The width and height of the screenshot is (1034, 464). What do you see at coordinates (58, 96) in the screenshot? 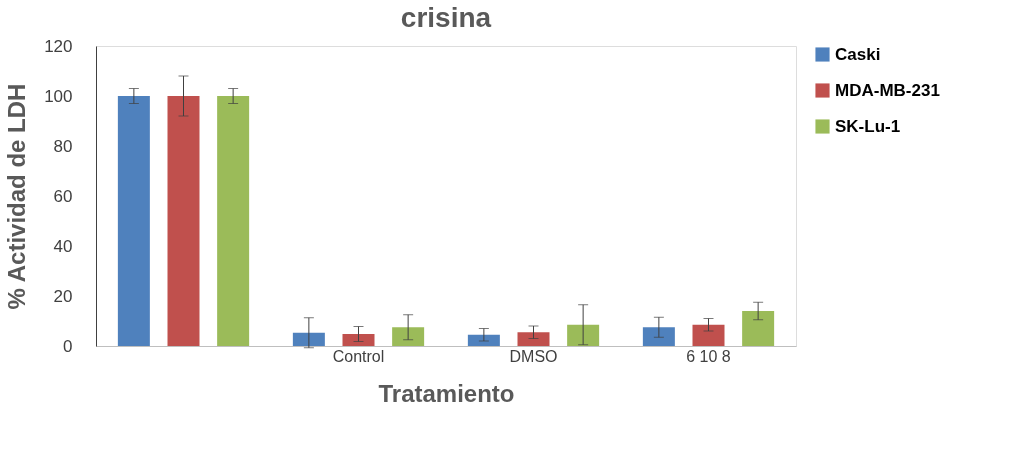
I see `y-tick-label: 100` at bounding box center [58, 96].